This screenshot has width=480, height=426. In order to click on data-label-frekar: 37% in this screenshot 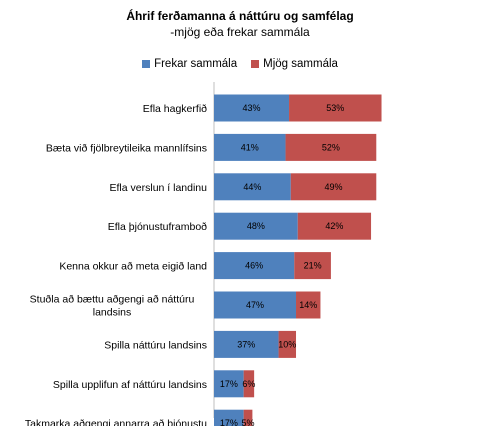, I will do `click(246, 344)`.